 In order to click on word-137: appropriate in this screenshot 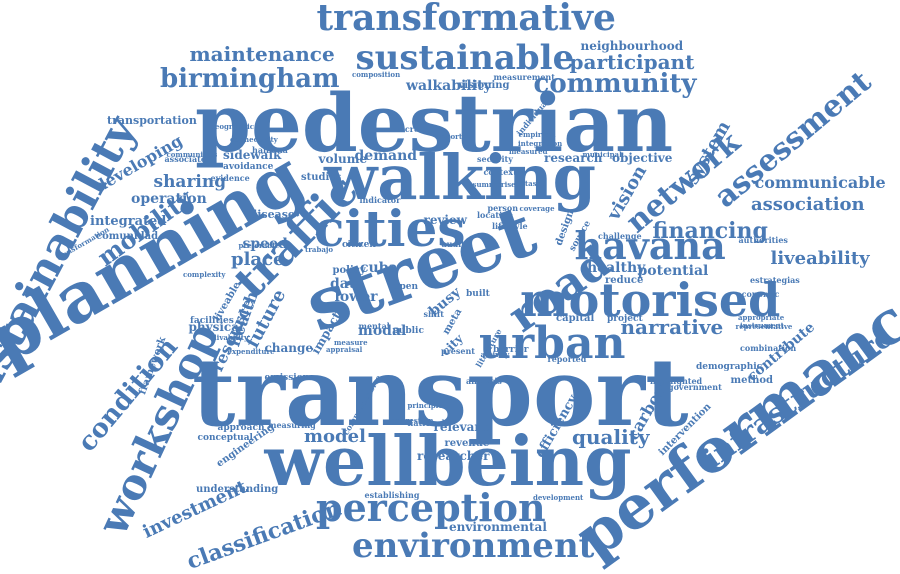, I will do `click(761, 317)`.